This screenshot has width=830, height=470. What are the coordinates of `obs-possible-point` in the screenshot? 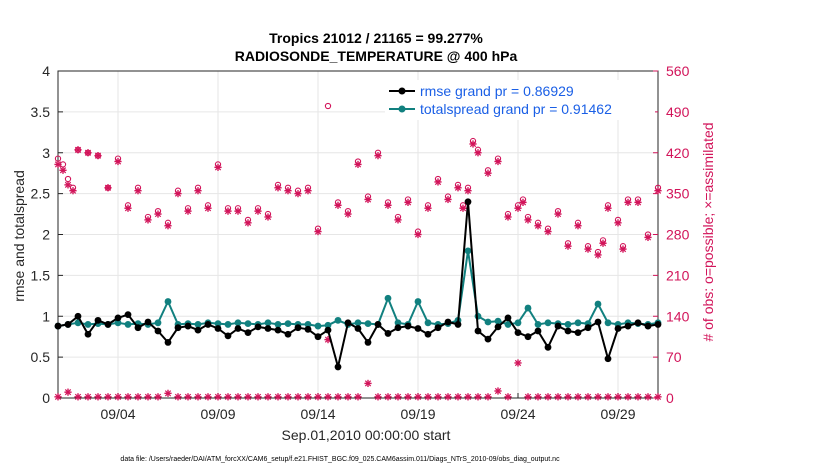 It's located at (328, 106).